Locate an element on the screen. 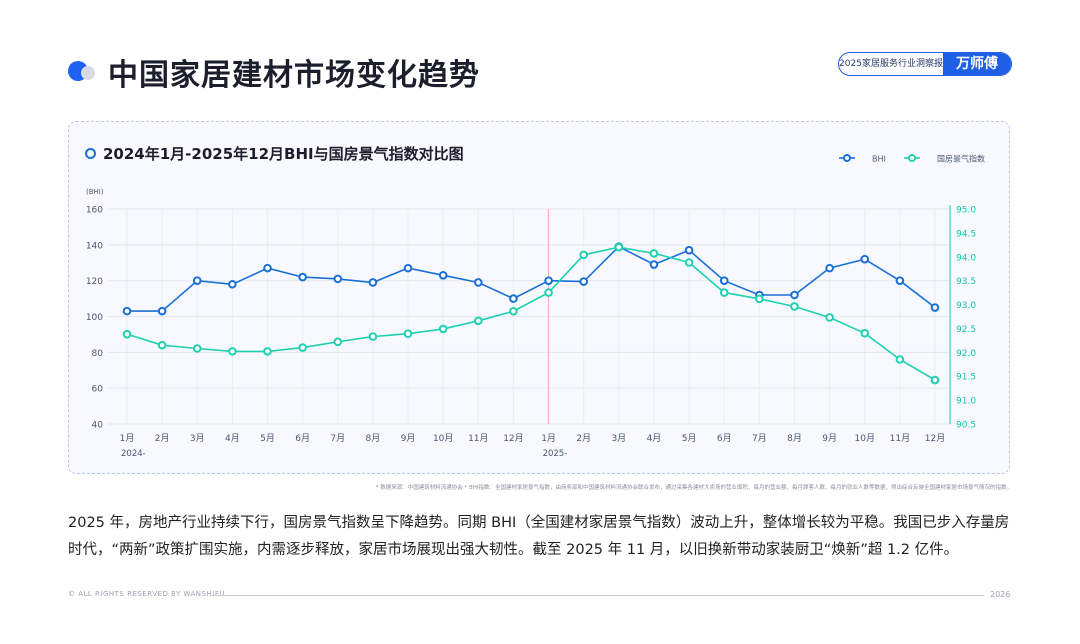 The height and width of the screenshot is (644, 1080). y-tick-left: 60 is located at coordinates (98, 390).